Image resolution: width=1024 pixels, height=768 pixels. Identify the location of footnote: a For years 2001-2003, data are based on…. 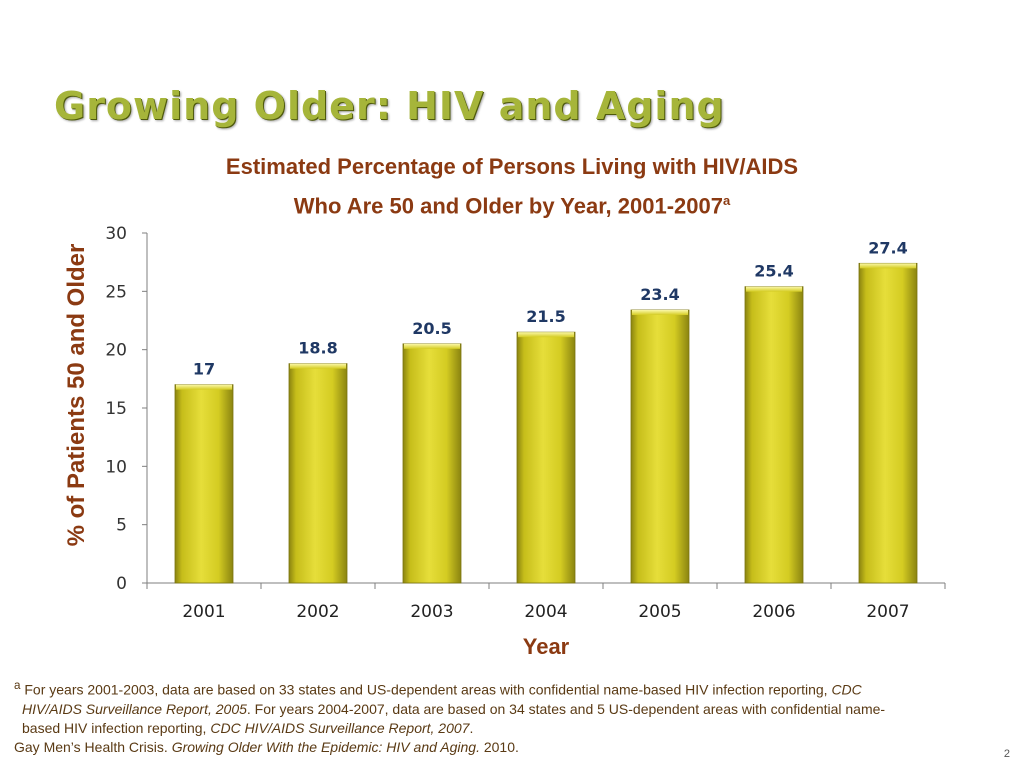
(504, 716).